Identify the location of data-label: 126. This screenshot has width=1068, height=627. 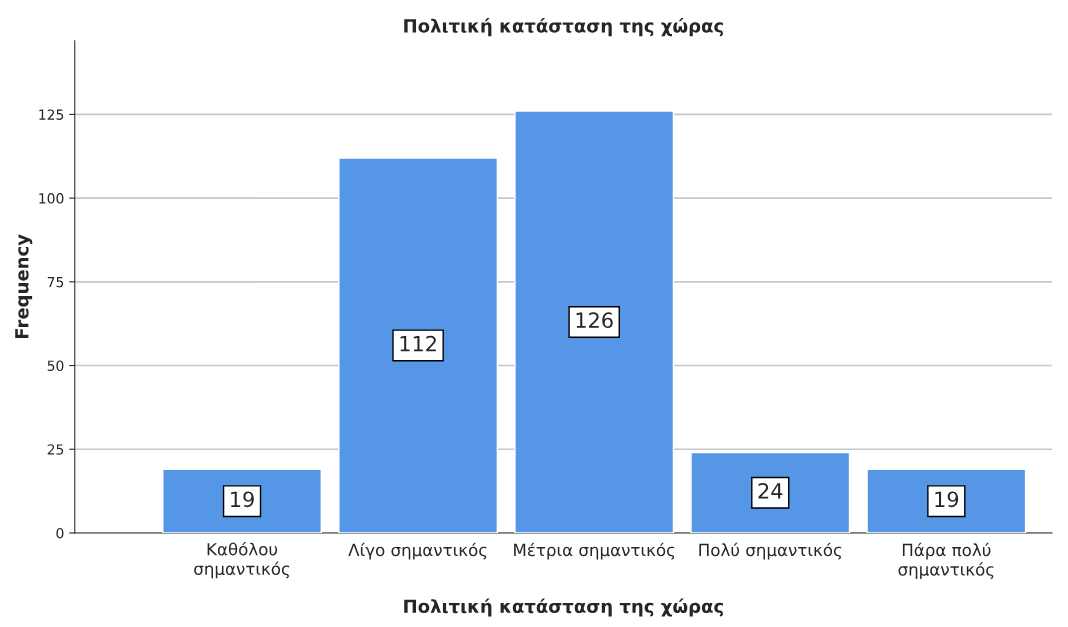
(594, 320).